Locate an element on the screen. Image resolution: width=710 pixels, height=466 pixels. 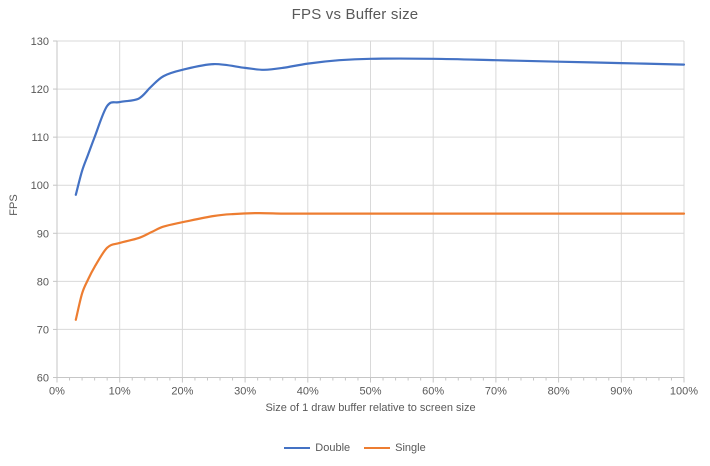
x-tick-label: 100% is located at coordinates (684, 392).